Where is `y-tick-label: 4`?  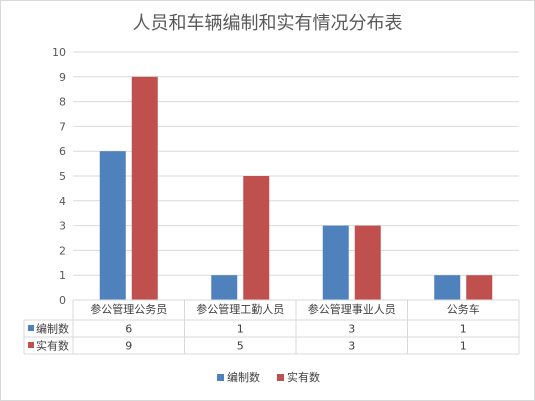 y-tick-label: 4 is located at coordinates (62, 201).